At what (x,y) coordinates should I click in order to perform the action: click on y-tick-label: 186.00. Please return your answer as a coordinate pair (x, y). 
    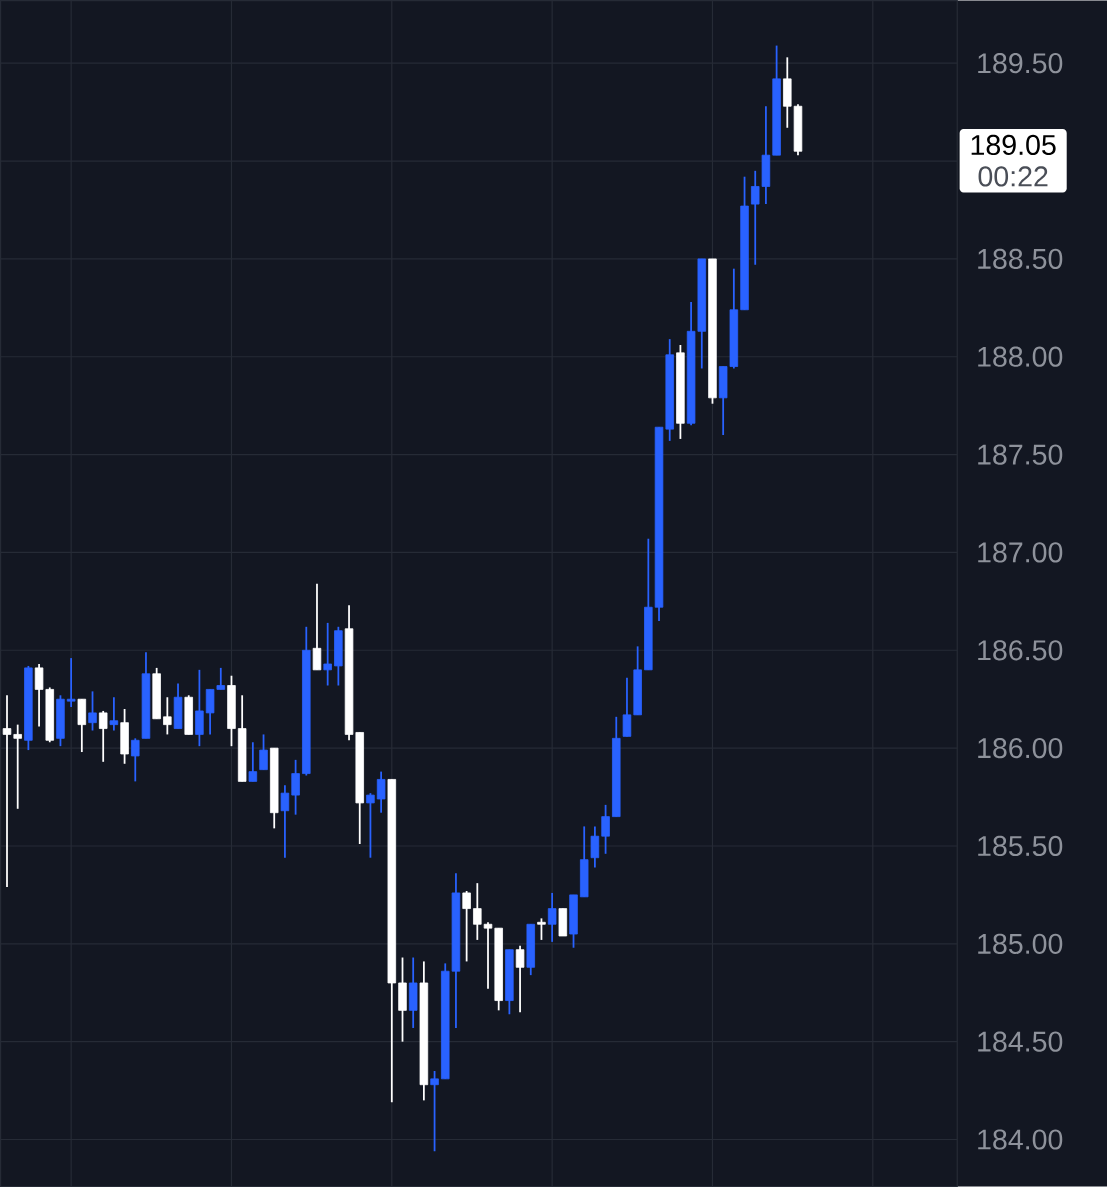
    Looking at the image, I should click on (1020, 748).